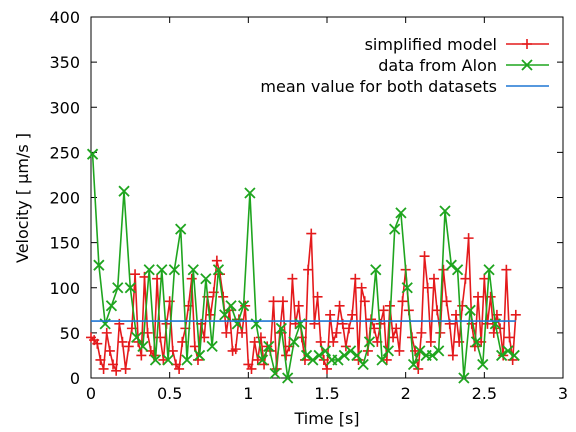  Describe the element at coordinates (91, 393) in the screenshot. I see `x-tick-label: 0` at that location.